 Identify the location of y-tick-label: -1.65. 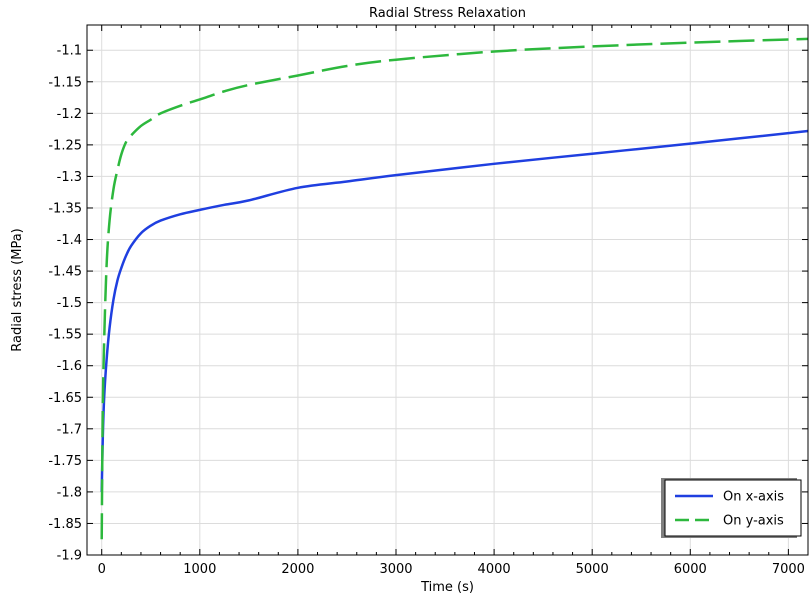
(65, 398).